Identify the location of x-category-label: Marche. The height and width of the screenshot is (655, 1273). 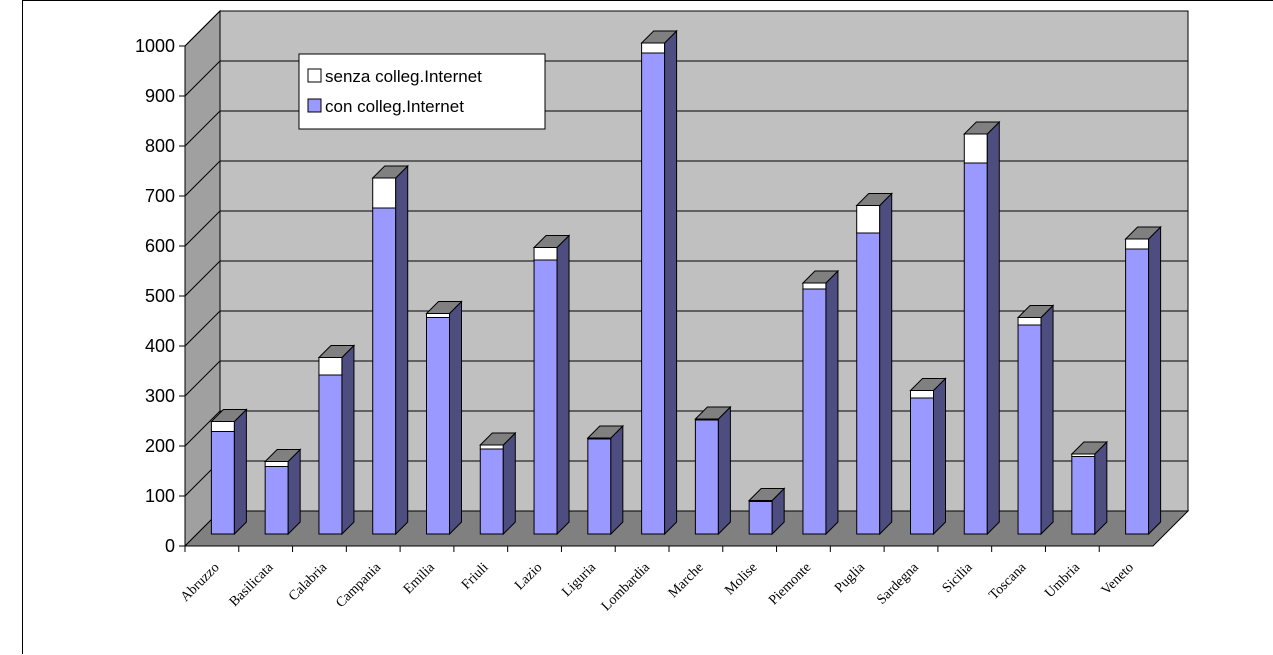
(686, 580).